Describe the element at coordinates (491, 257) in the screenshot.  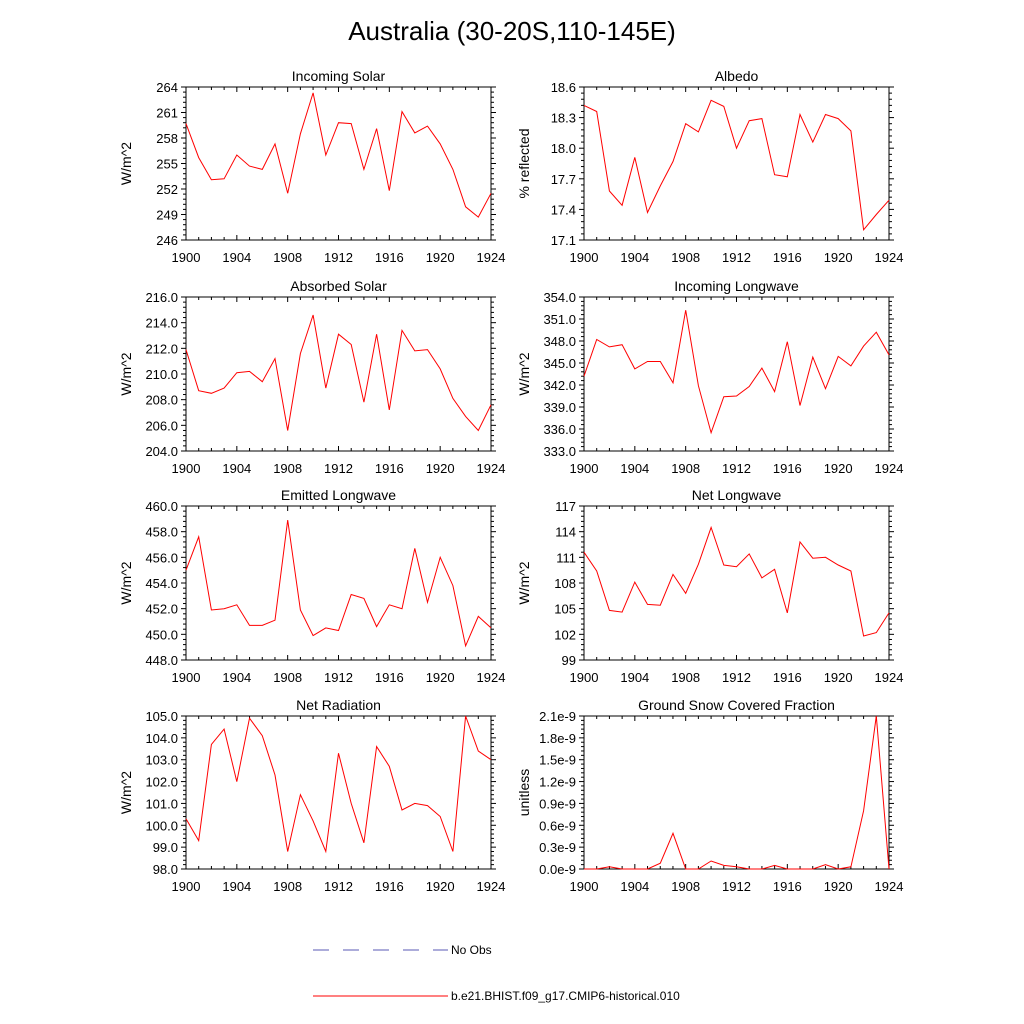
I see `panel-1-xtick-label: 1924` at that location.